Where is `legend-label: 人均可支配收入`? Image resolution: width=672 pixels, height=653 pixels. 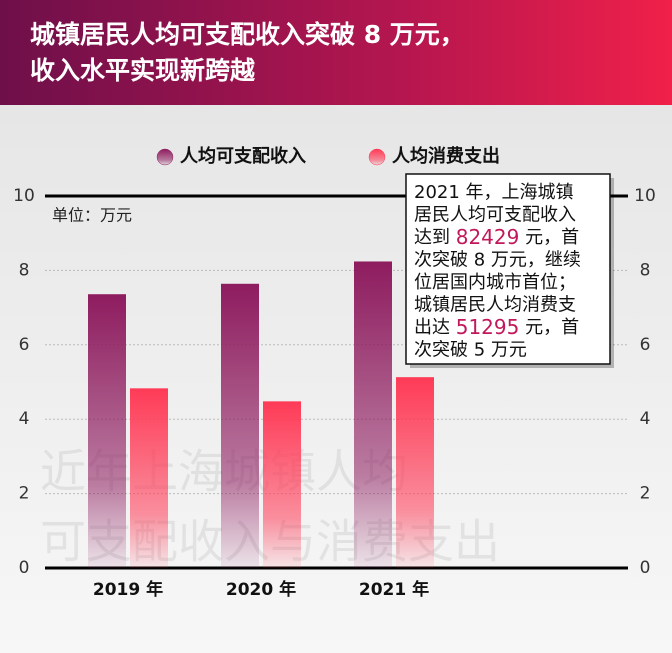 legend-label: 人均可支配收入 is located at coordinates (243, 156).